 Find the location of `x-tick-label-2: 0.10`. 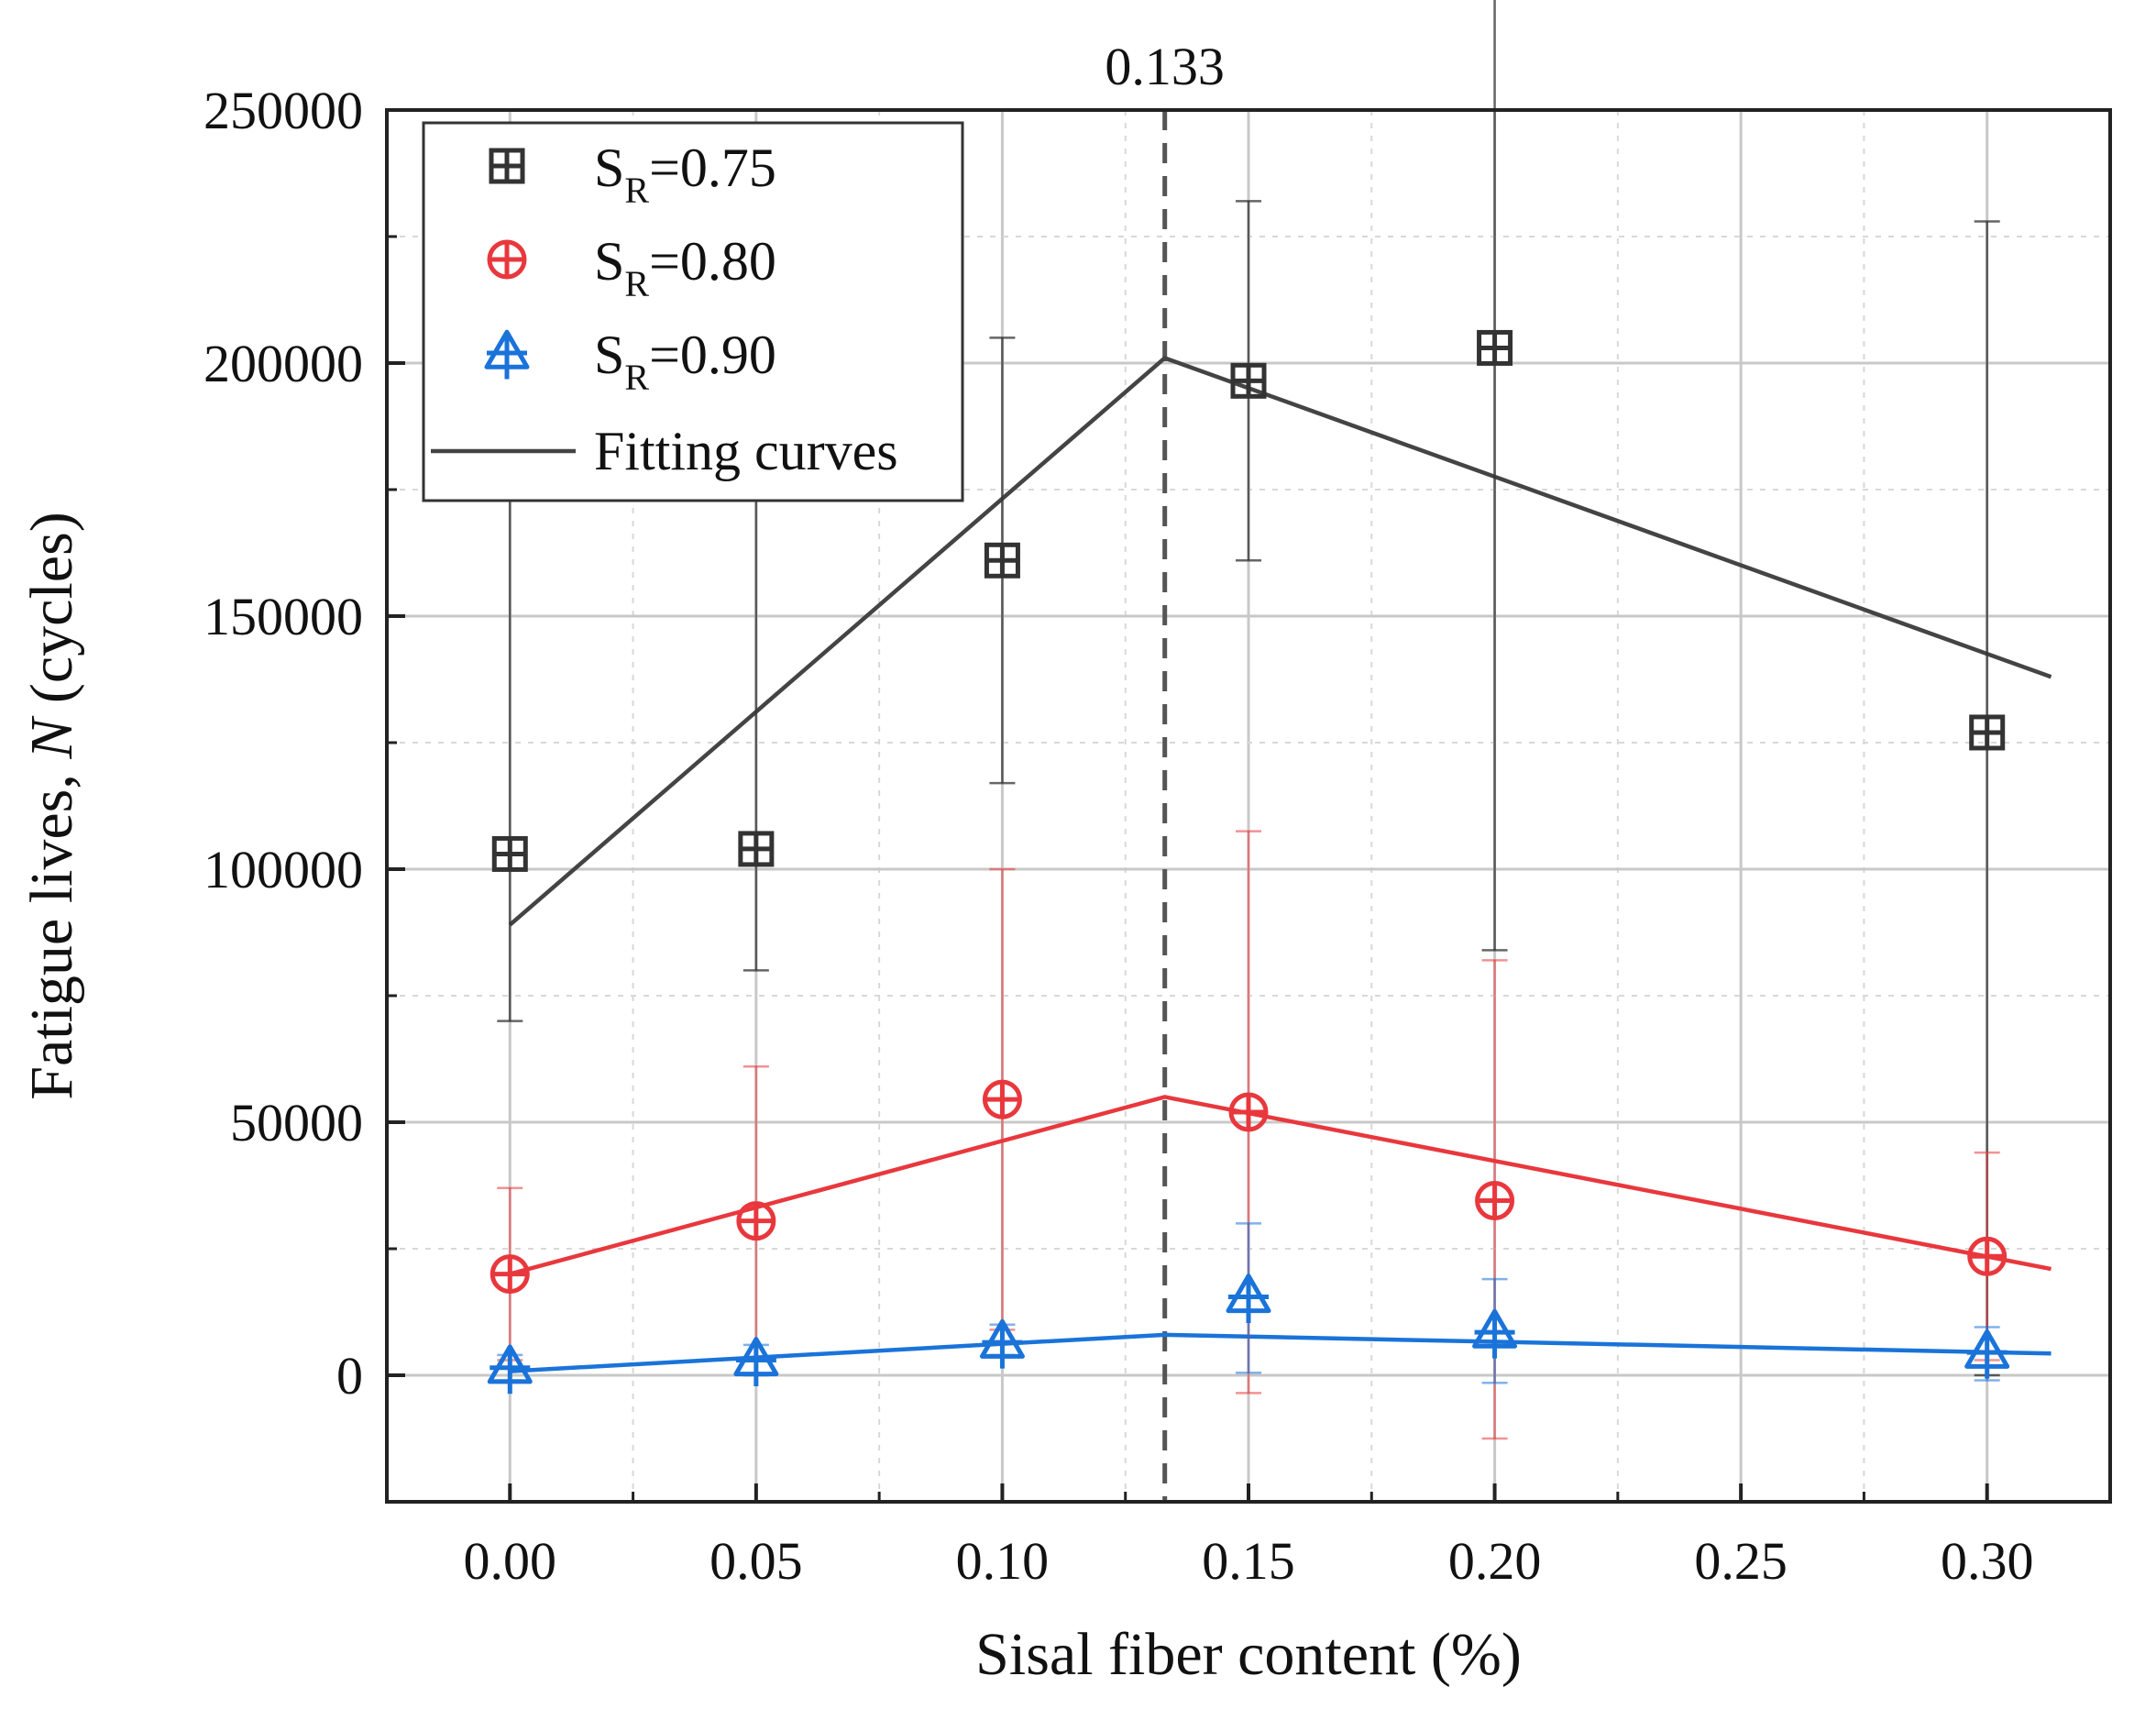

x-tick-label-2: 0.10 is located at coordinates (1003, 1561).